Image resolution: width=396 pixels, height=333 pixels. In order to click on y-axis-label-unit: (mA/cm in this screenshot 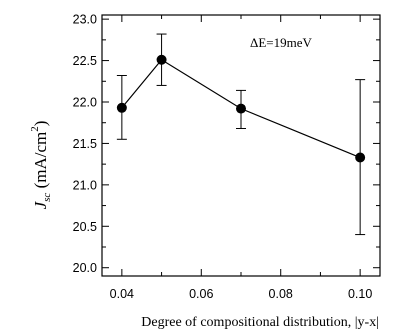, I will do `click(40, 162)`.